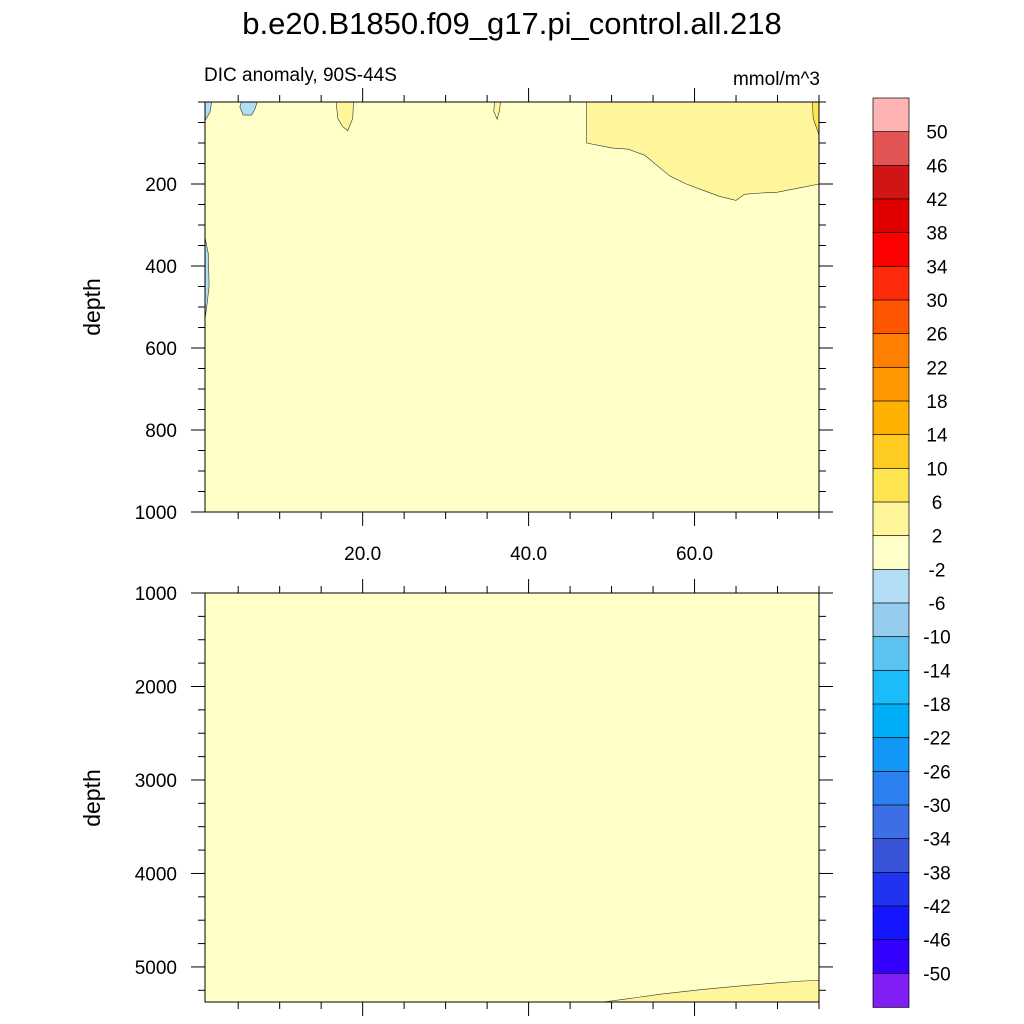 This screenshot has width=1024, height=1024. Describe the element at coordinates (362, 554) in the screenshot. I see `upper-x-tick-label: 20.0` at that location.